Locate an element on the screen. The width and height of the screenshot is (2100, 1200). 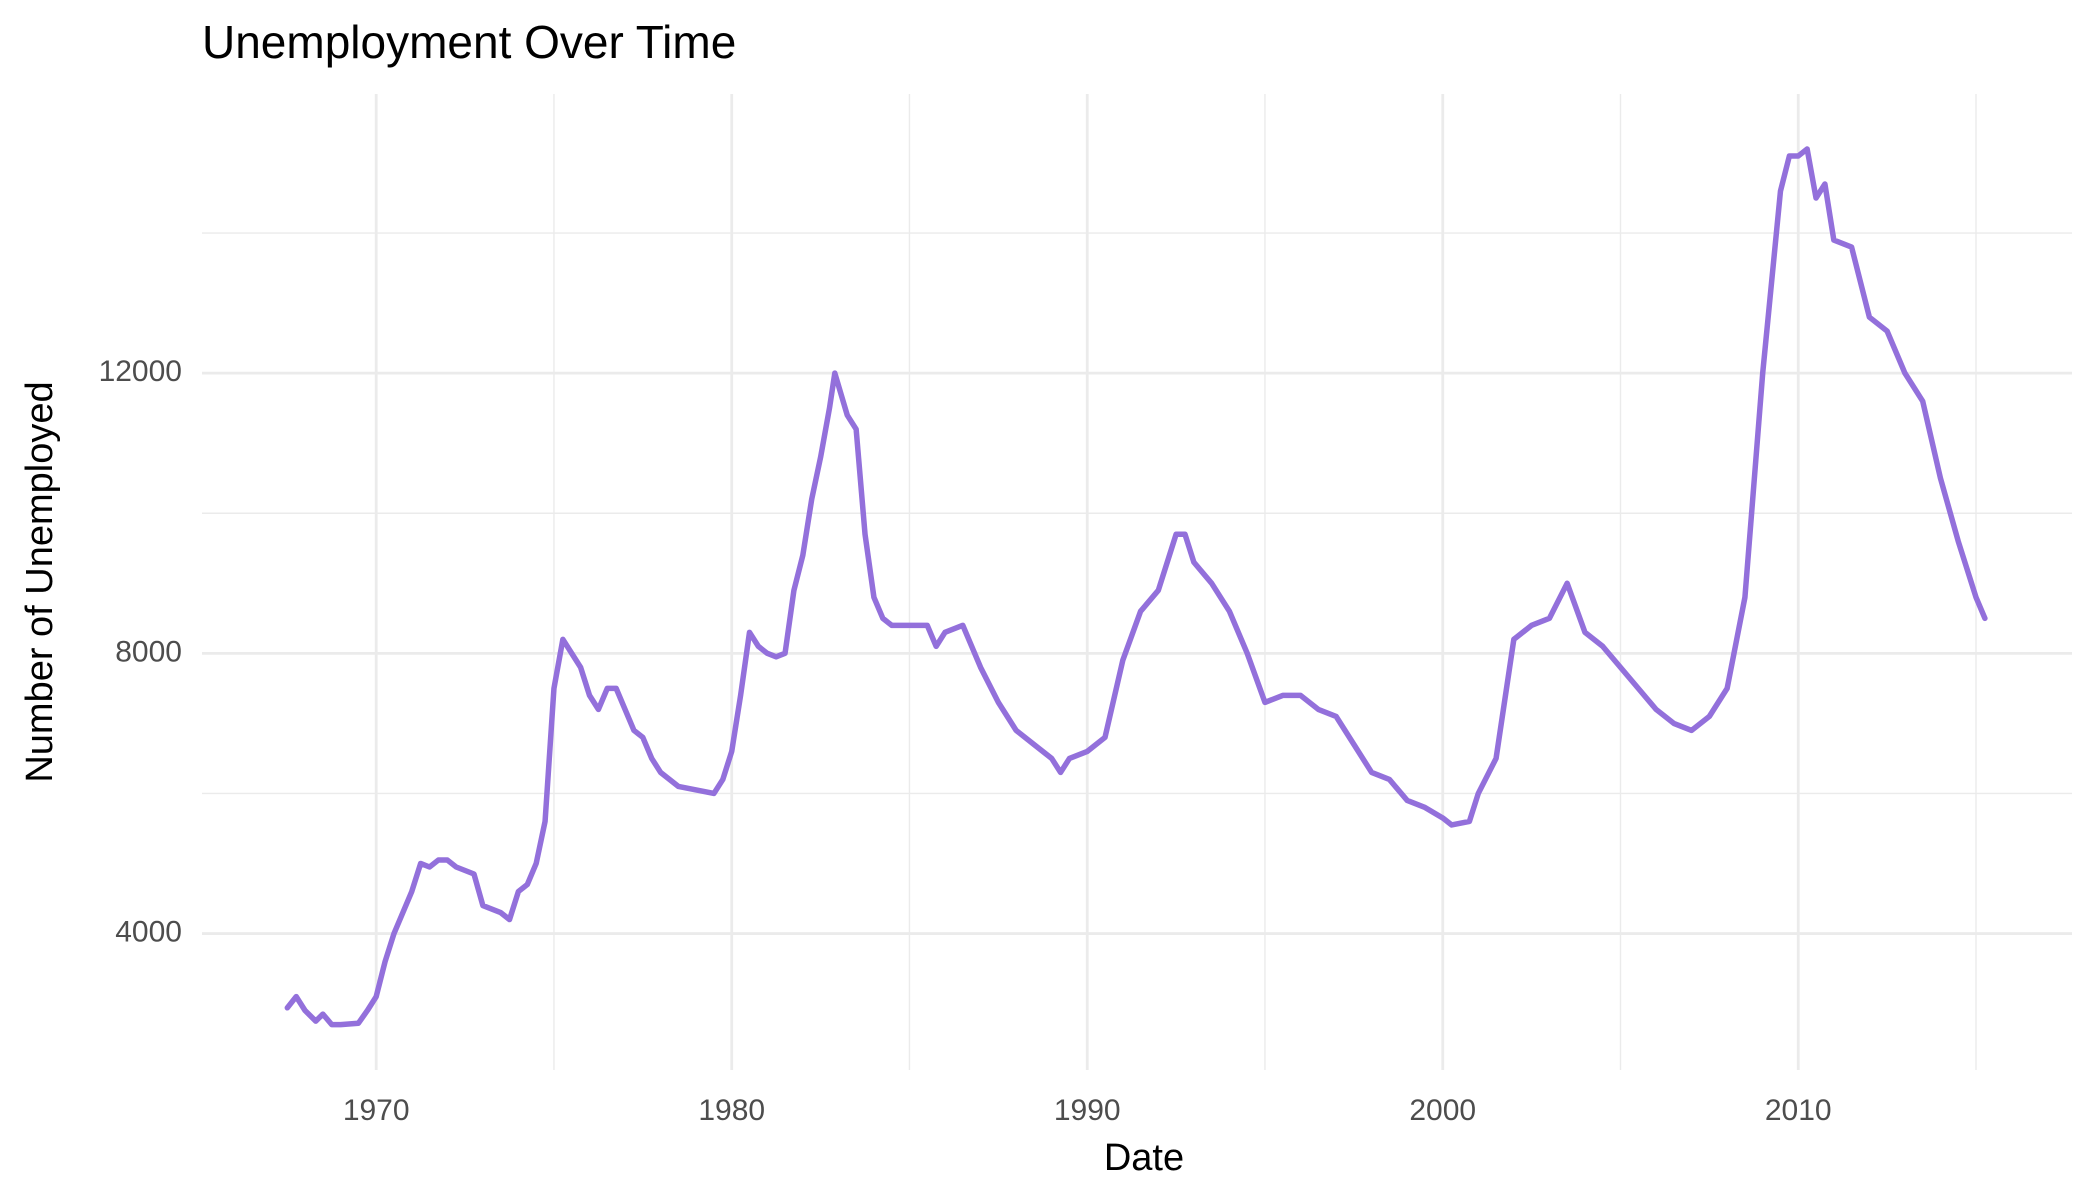
y-axis-label: Number of Unemployed is located at coordinates (40, 581).